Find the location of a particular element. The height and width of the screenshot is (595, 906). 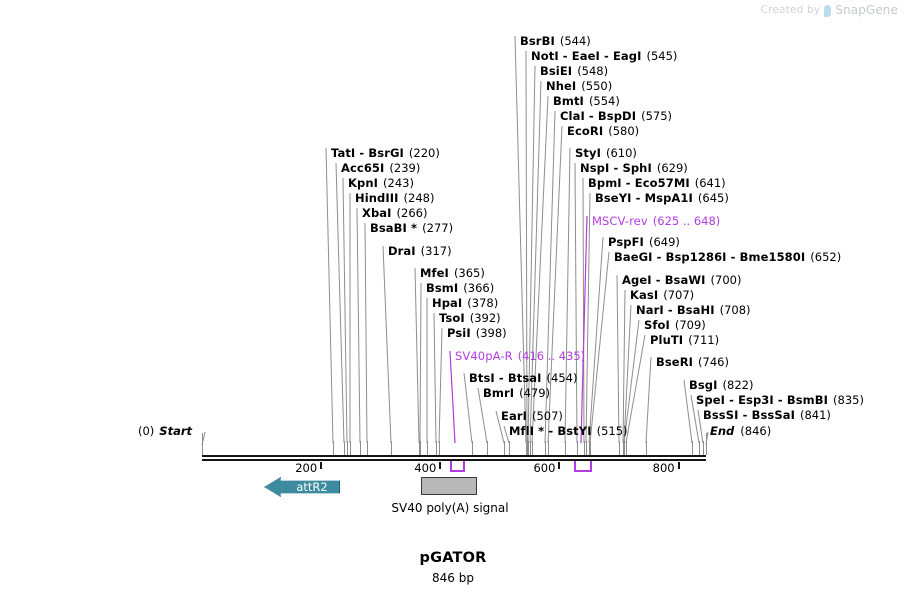

enzyme-label-row: BpmI - Eco57MI (641) is located at coordinates (657, 183).